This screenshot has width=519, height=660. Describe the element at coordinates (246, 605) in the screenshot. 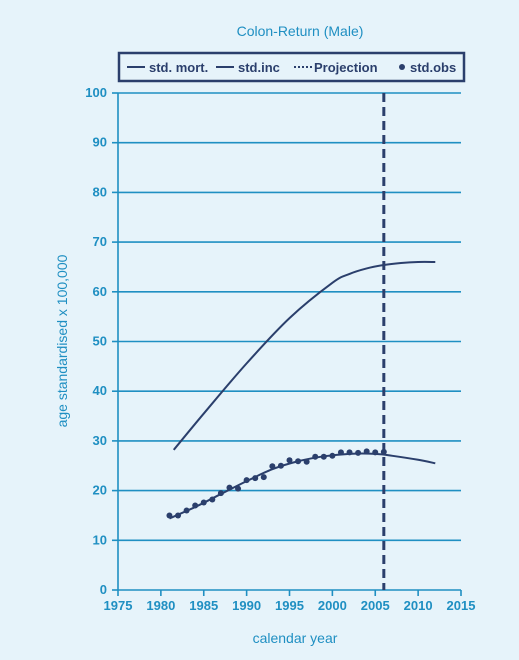

I see `x-tick-label-1990: 1990` at that location.